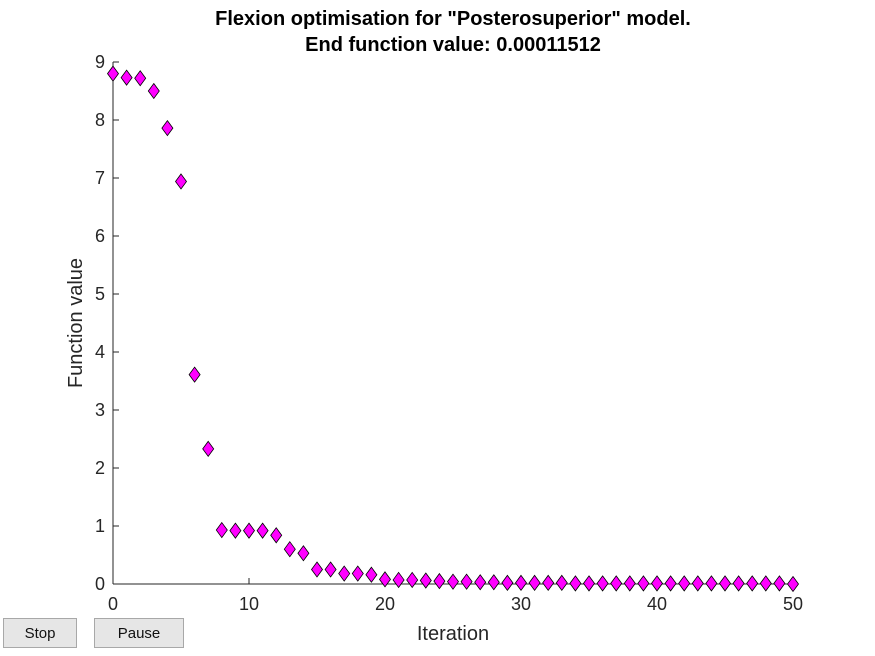 This screenshot has width=875, height=656. I want to click on x-axis-label: Iteration, so click(453, 634).